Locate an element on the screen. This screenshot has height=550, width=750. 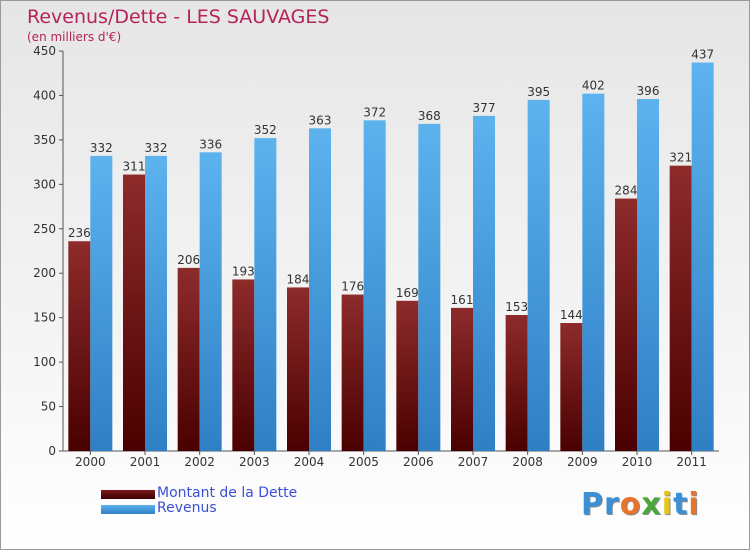
y-tick-label: 0 is located at coordinates (52, 451).